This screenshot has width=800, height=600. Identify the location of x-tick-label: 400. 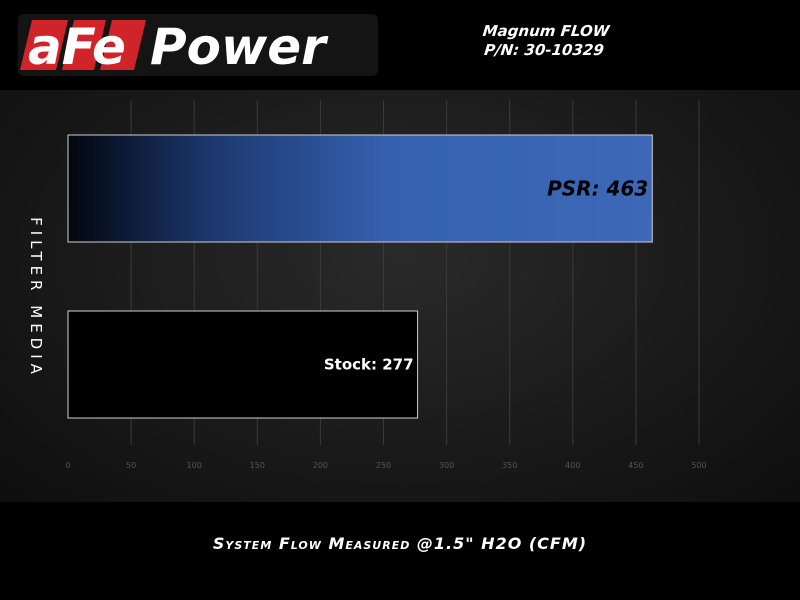
(572, 465).